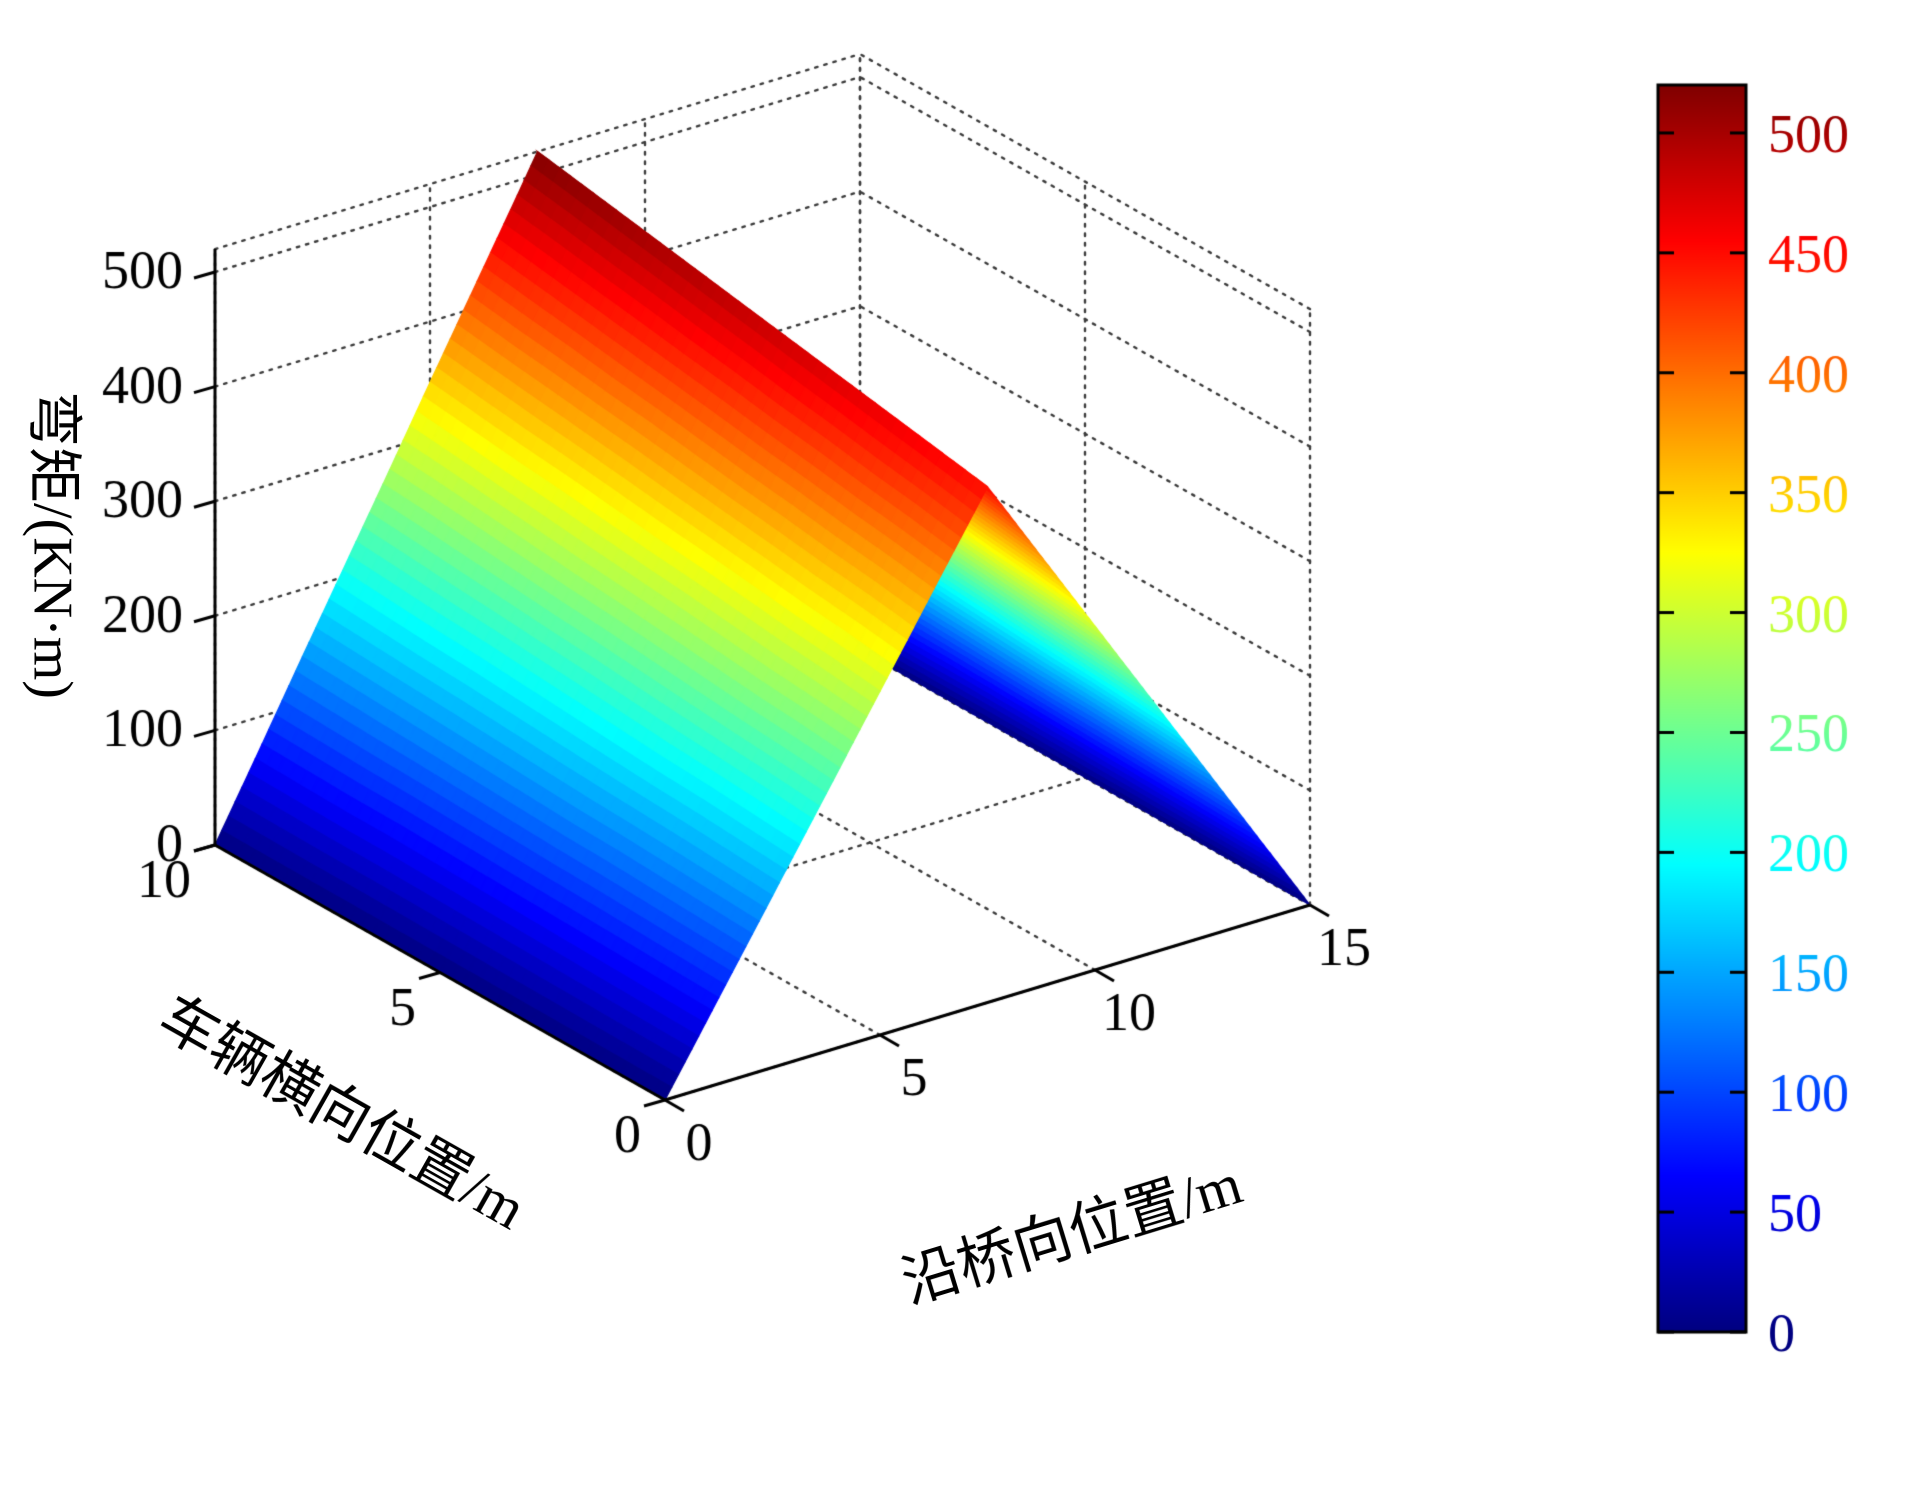 This screenshot has height=1492, width=1909. What do you see at coordinates (52, 545) in the screenshot?
I see `z-axis-label: 弯矩/(KN·m)` at bounding box center [52, 545].